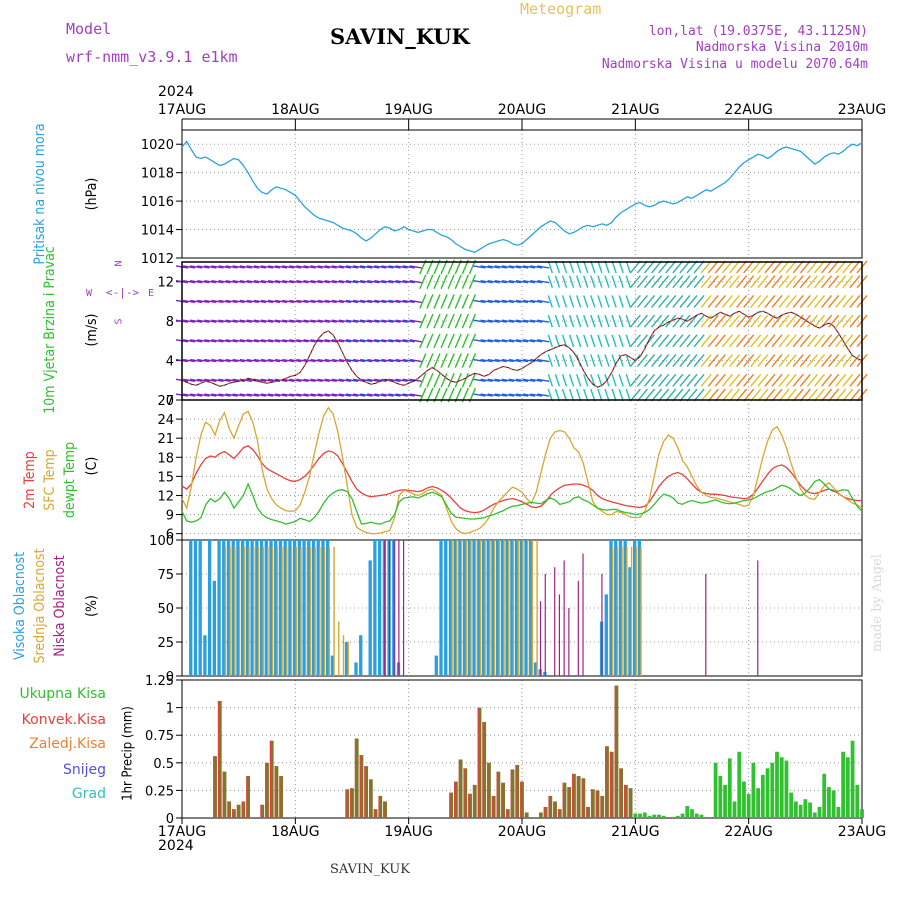 The width and height of the screenshot is (900, 900). I want to click on legend-hail: Grad, so click(88, 794).